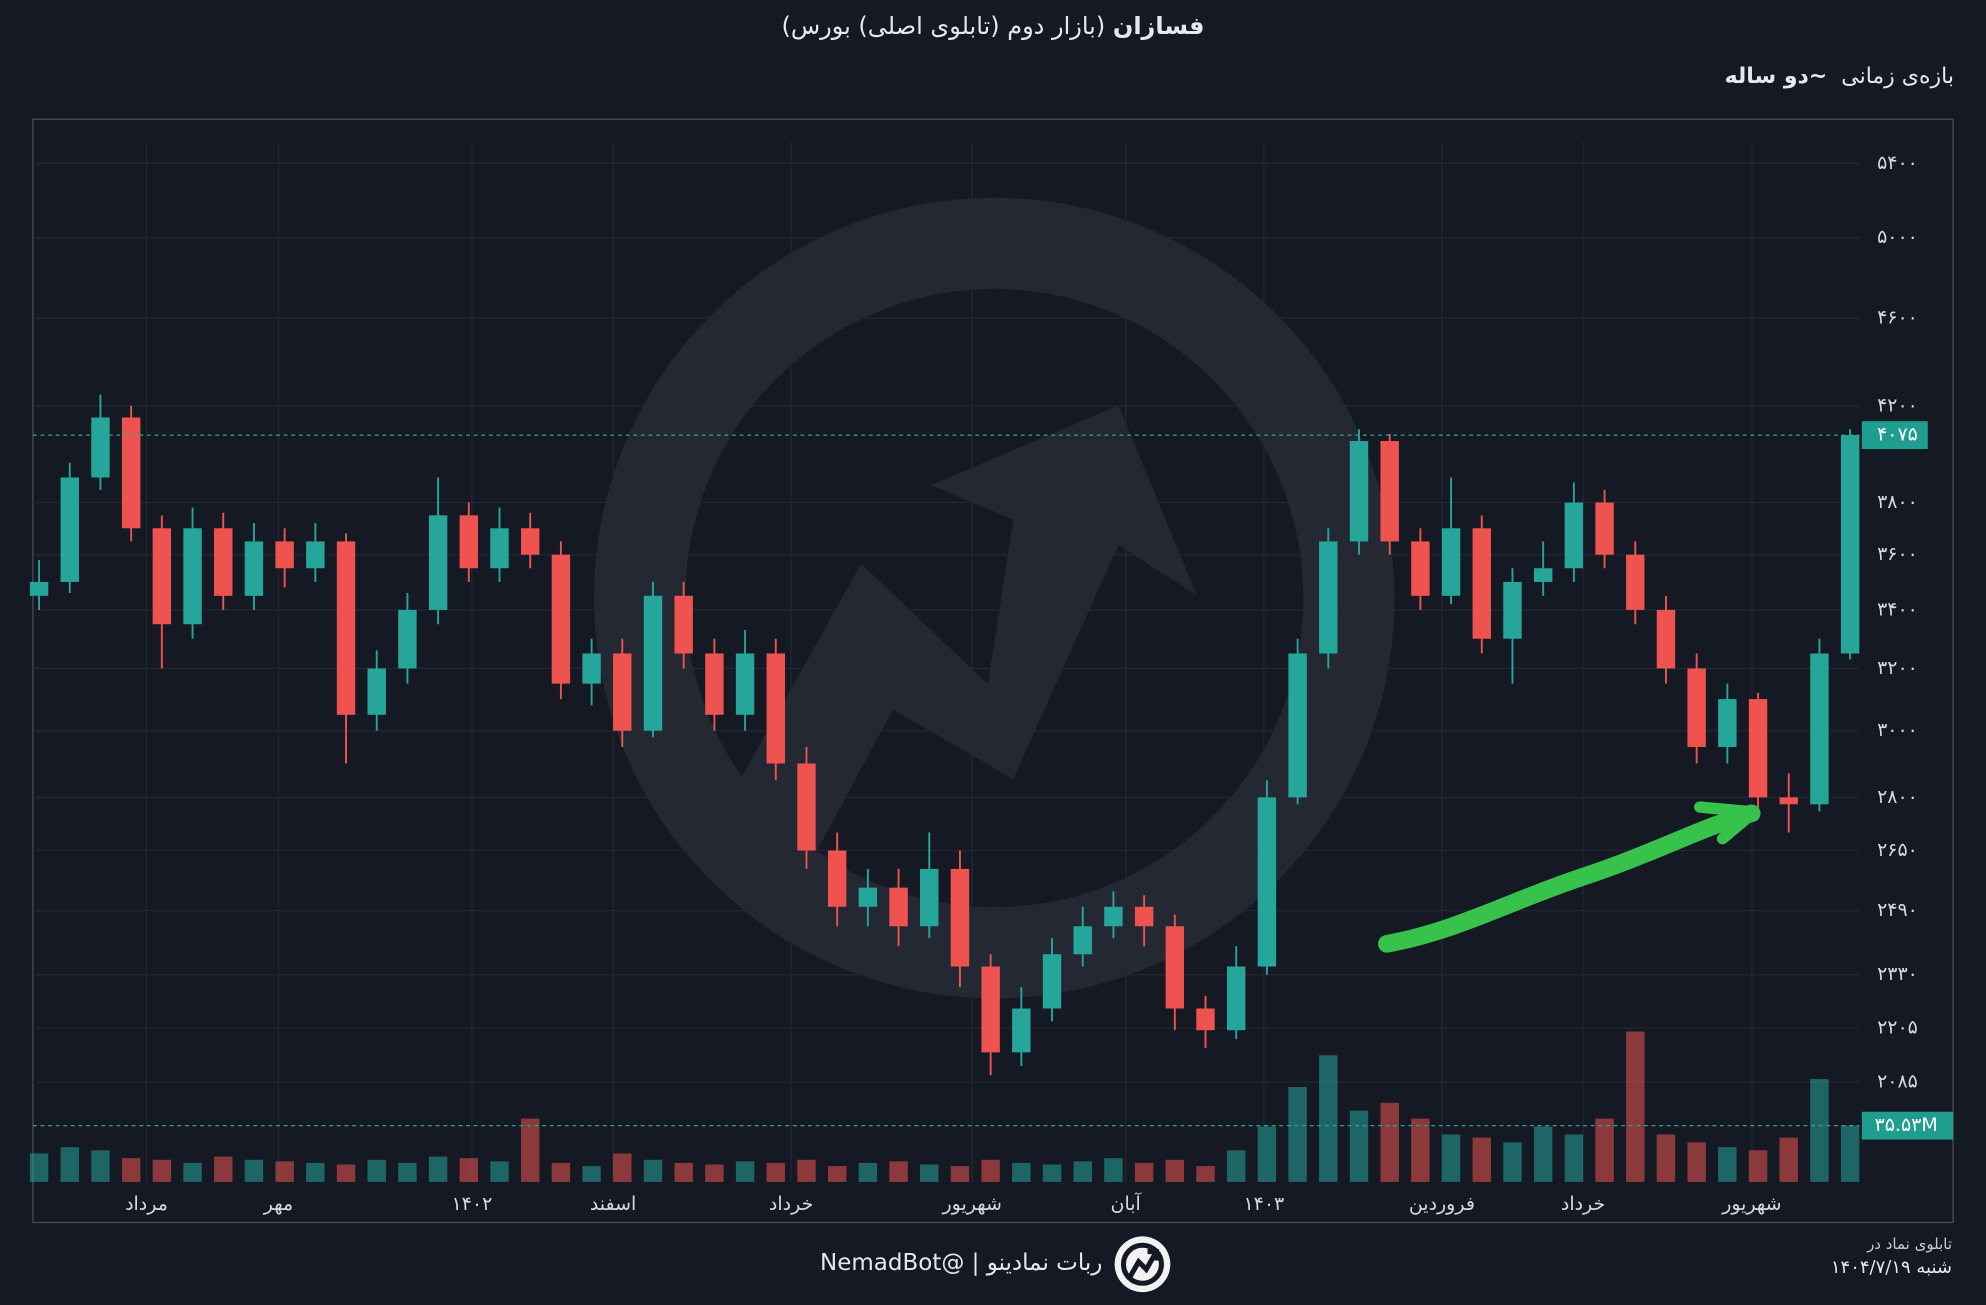  I want to click on y-tick-label: ۳۶۰۰, so click(1897, 554).